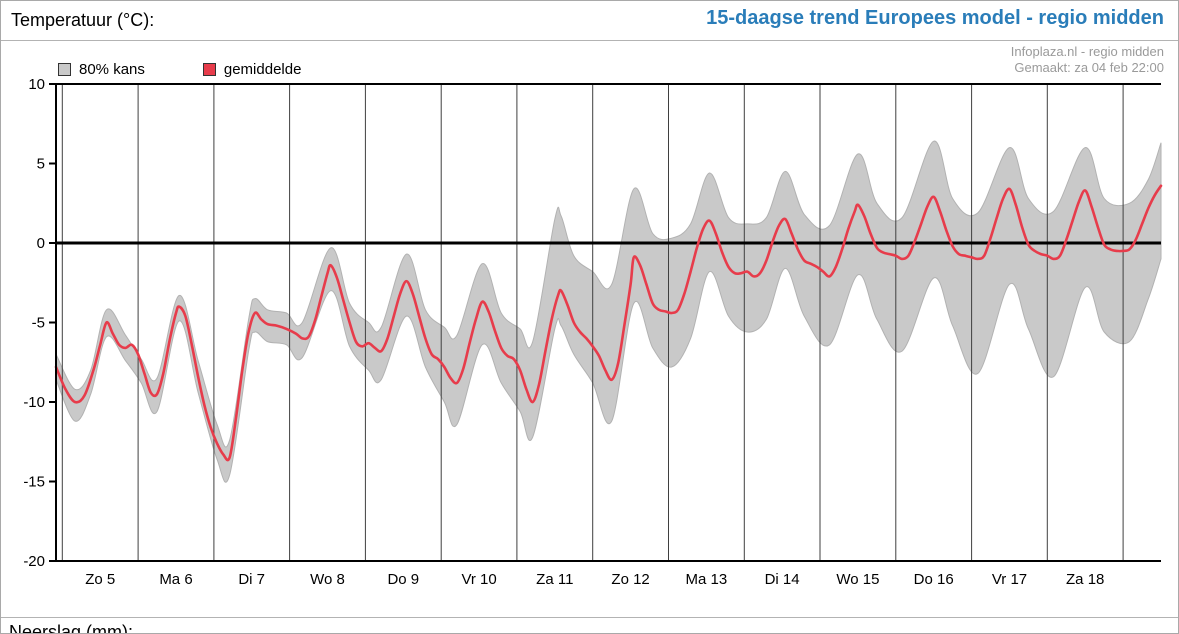 The height and width of the screenshot is (634, 1179). What do you see at coordinates (34, 561) in the screenshot?
I see `y-tick-label: -20` at bounding box center [34, 561].